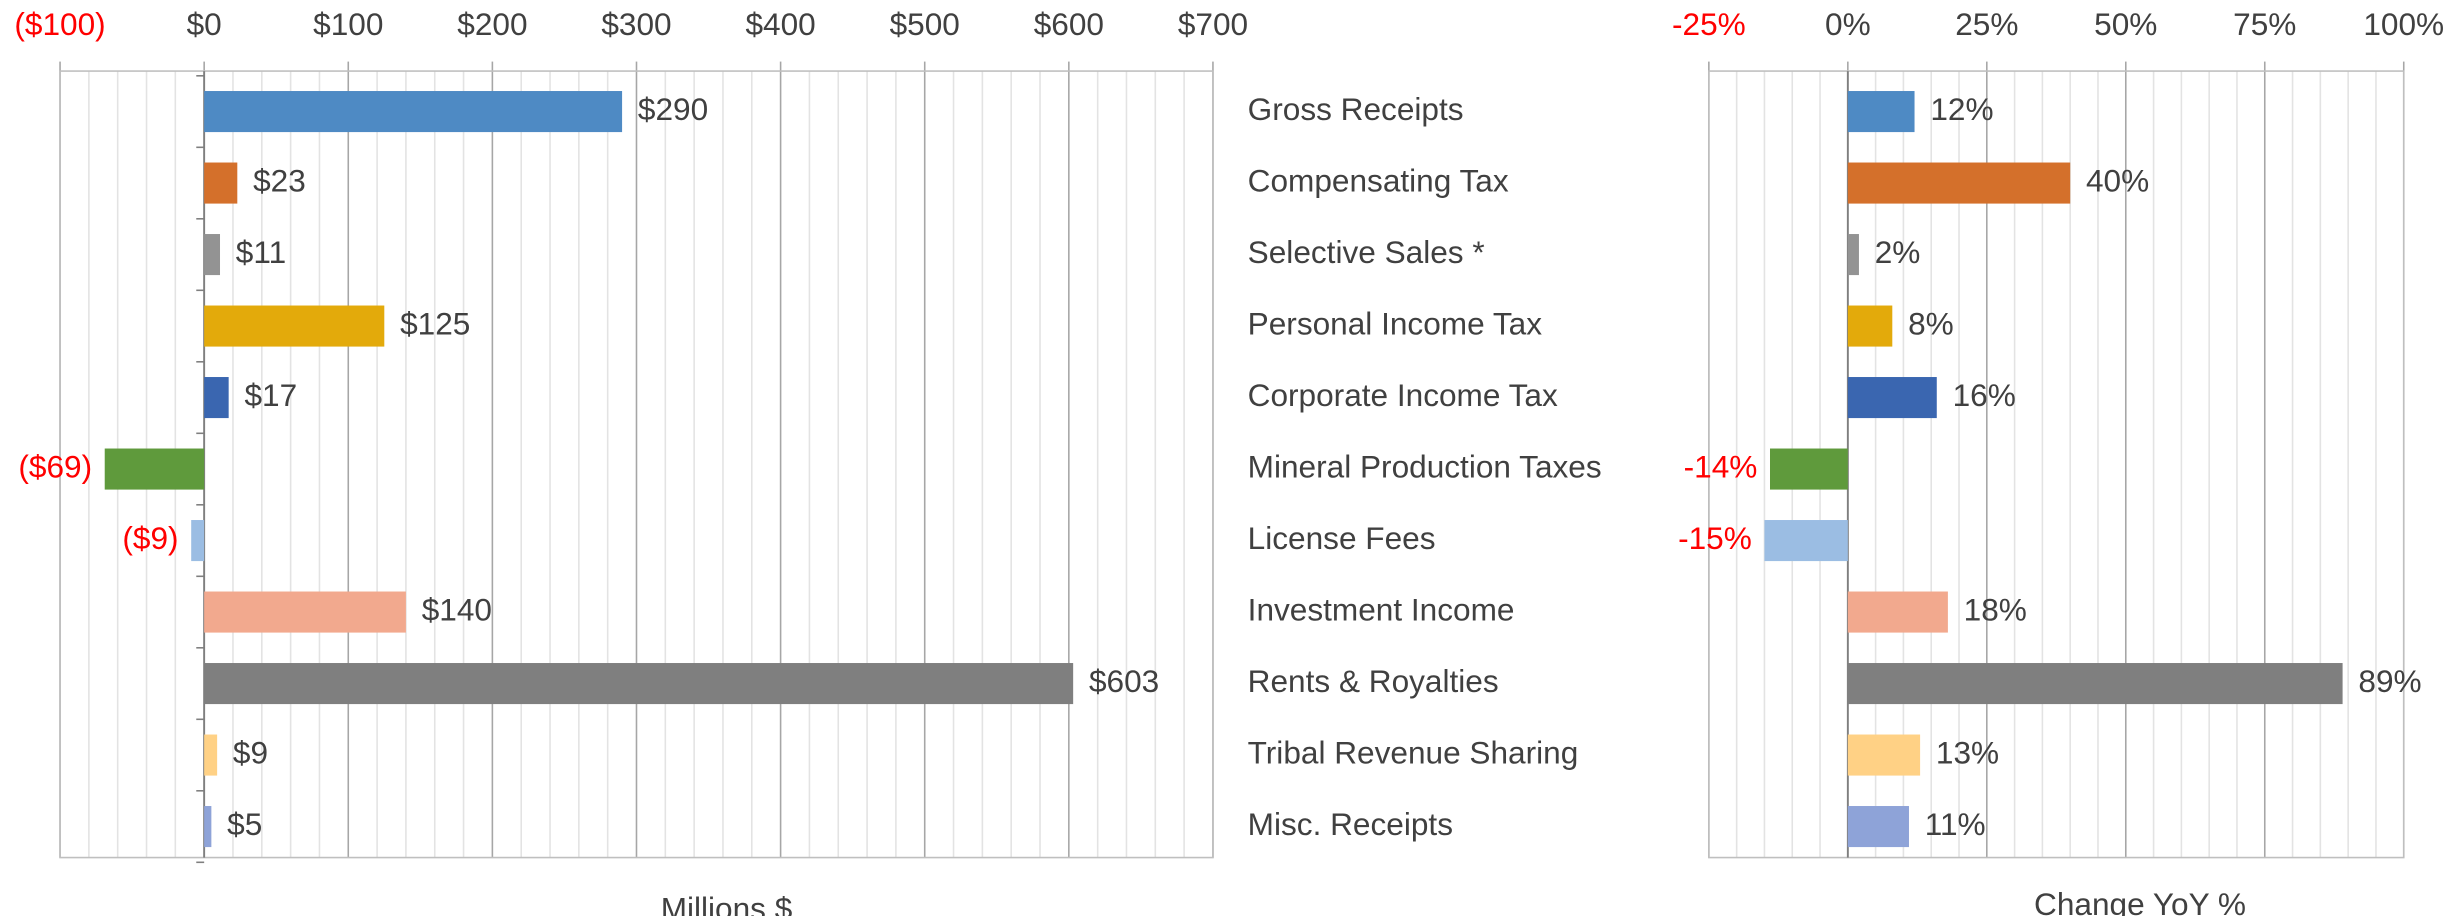 This screenshot has height=916, width=2448. Describe the element at coordinates (636, 24) in the screenshot. I see `x-tick-label: $300` at that location.